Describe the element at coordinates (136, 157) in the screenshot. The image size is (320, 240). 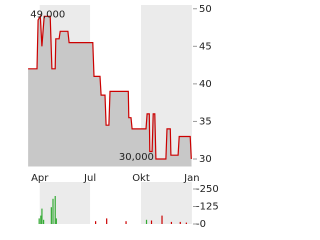
I see `price-annotation: 30,000` at that location.